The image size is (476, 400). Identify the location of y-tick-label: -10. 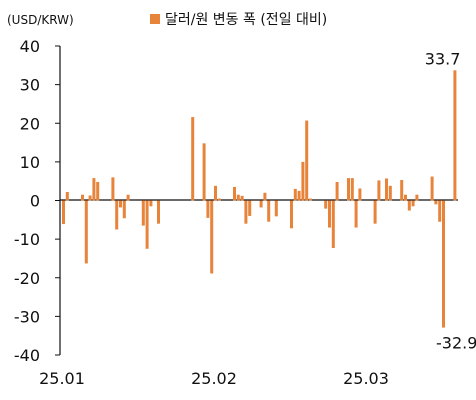
(27, 239).